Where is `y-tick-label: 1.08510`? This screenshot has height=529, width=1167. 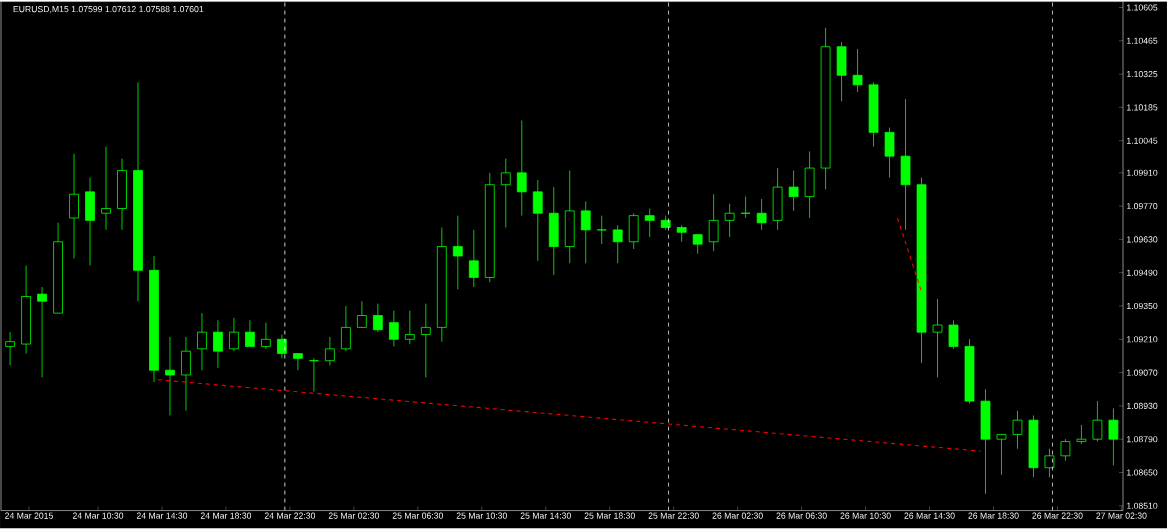 y-tick-label: 1.08510 is located at coordinates (1142, 506).